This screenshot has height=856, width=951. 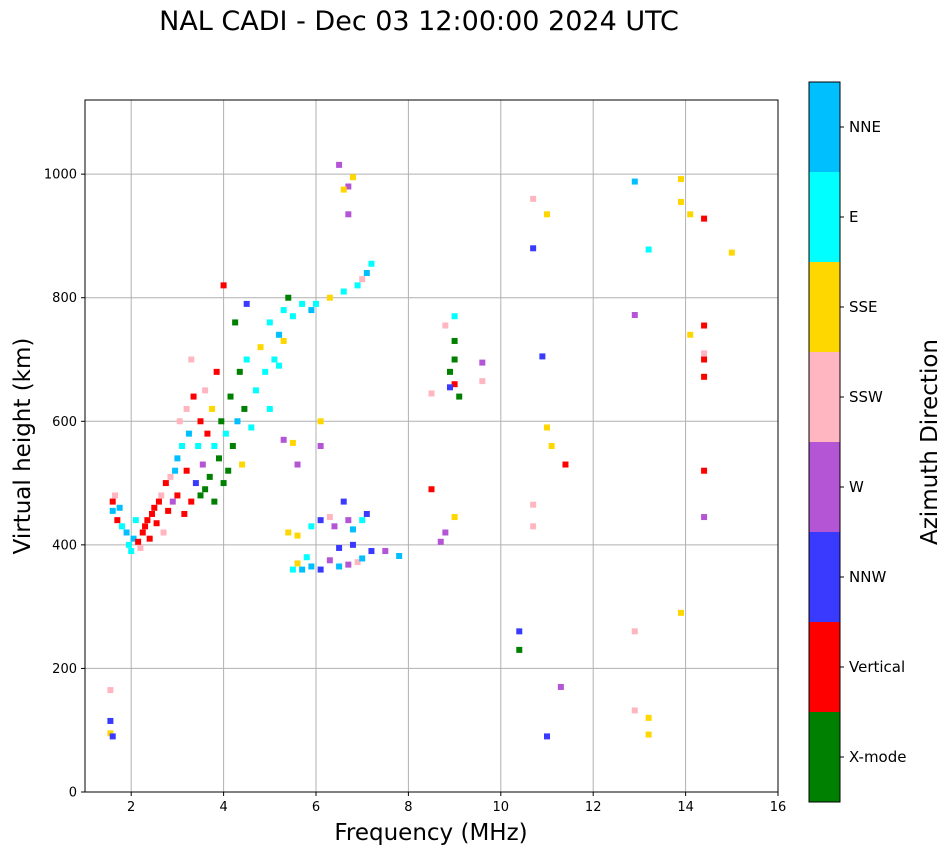 I want to click on chart-title: NAL CADI - Dec 03 12:00:00 2024 UTC, so click(x=419, y=21).